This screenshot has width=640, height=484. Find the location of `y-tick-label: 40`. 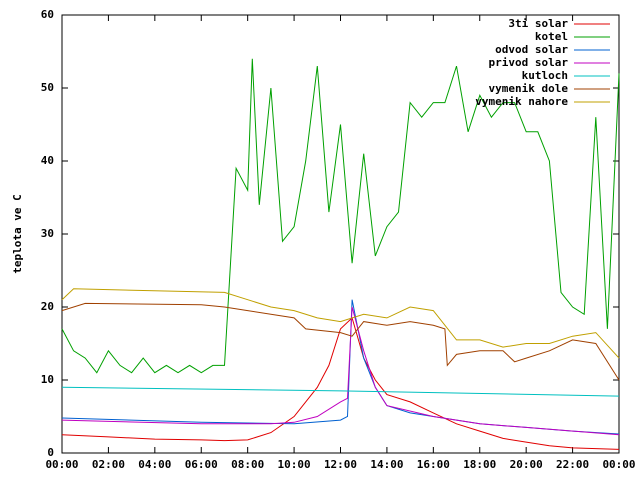

y-tick-label: 40 is located at coordinates (47, 160).